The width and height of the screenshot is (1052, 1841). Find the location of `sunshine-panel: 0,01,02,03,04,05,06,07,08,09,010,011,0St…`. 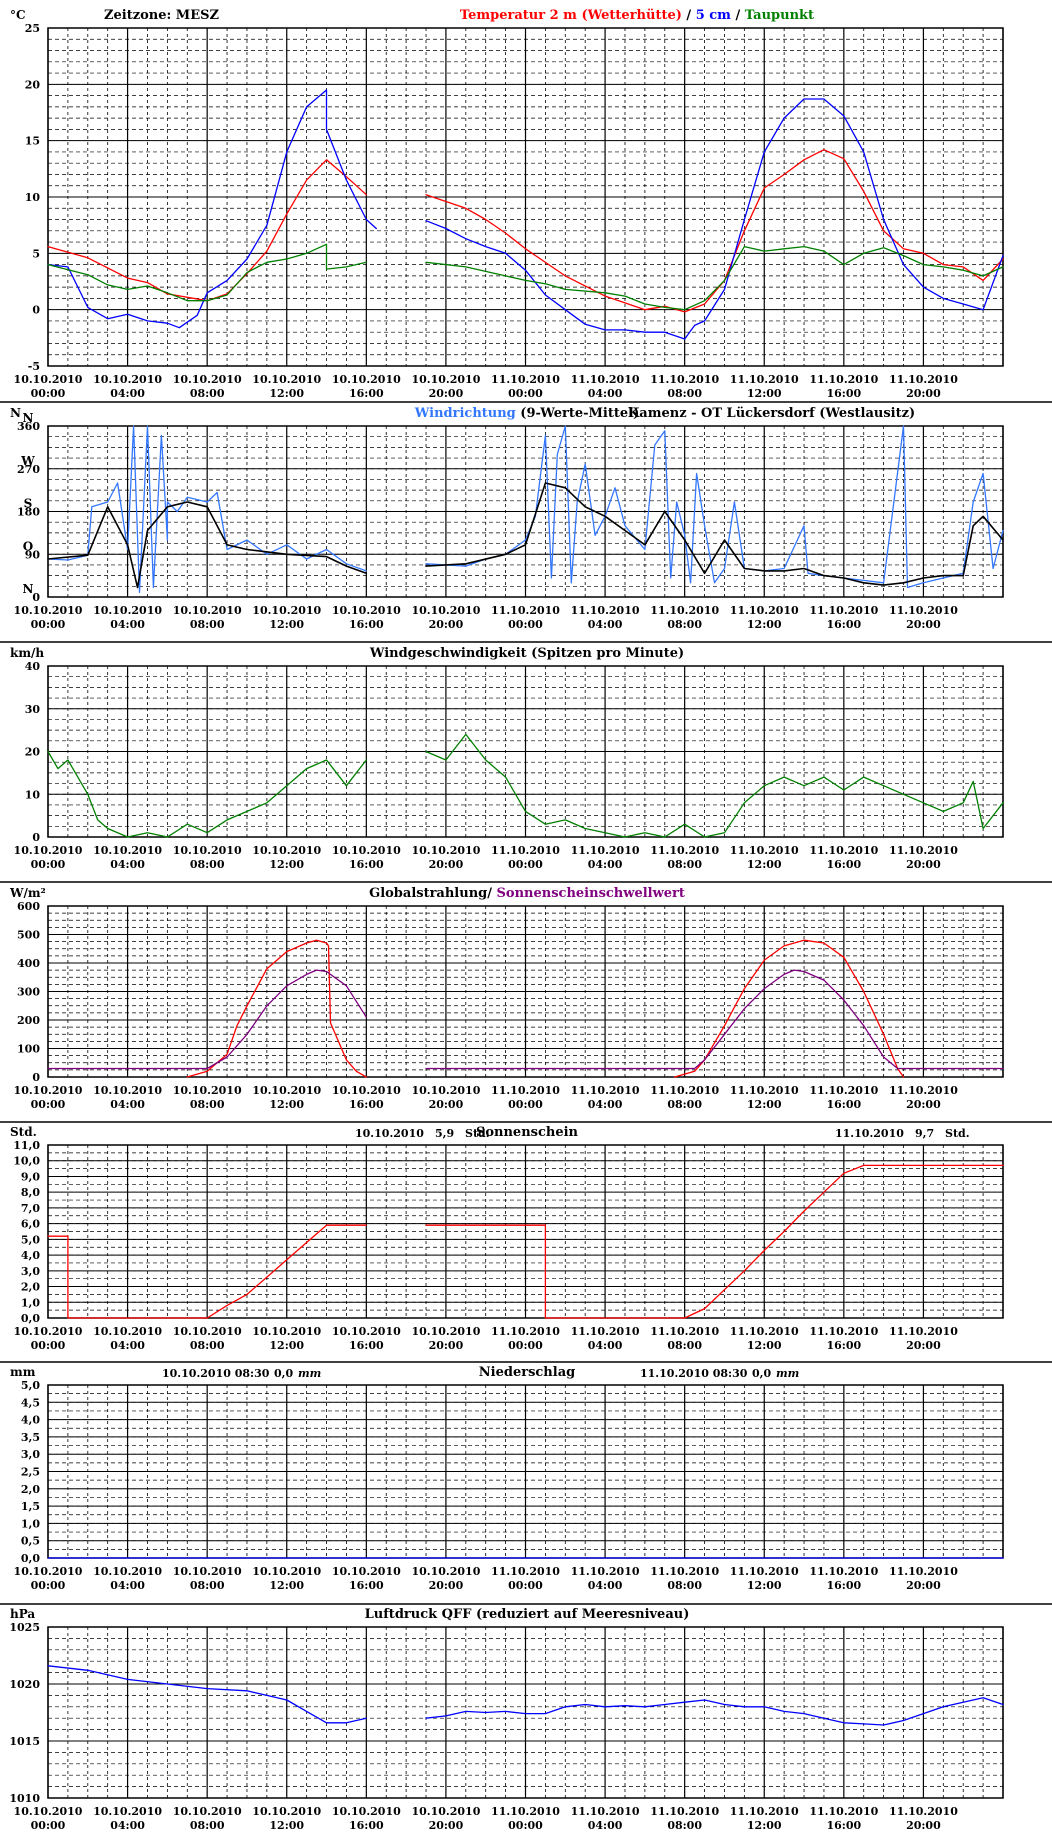

sunshine-panel: 0,01,02,03,04,05,06,07,08,09,010,011,0St… is located at coordinates (507, 1238).